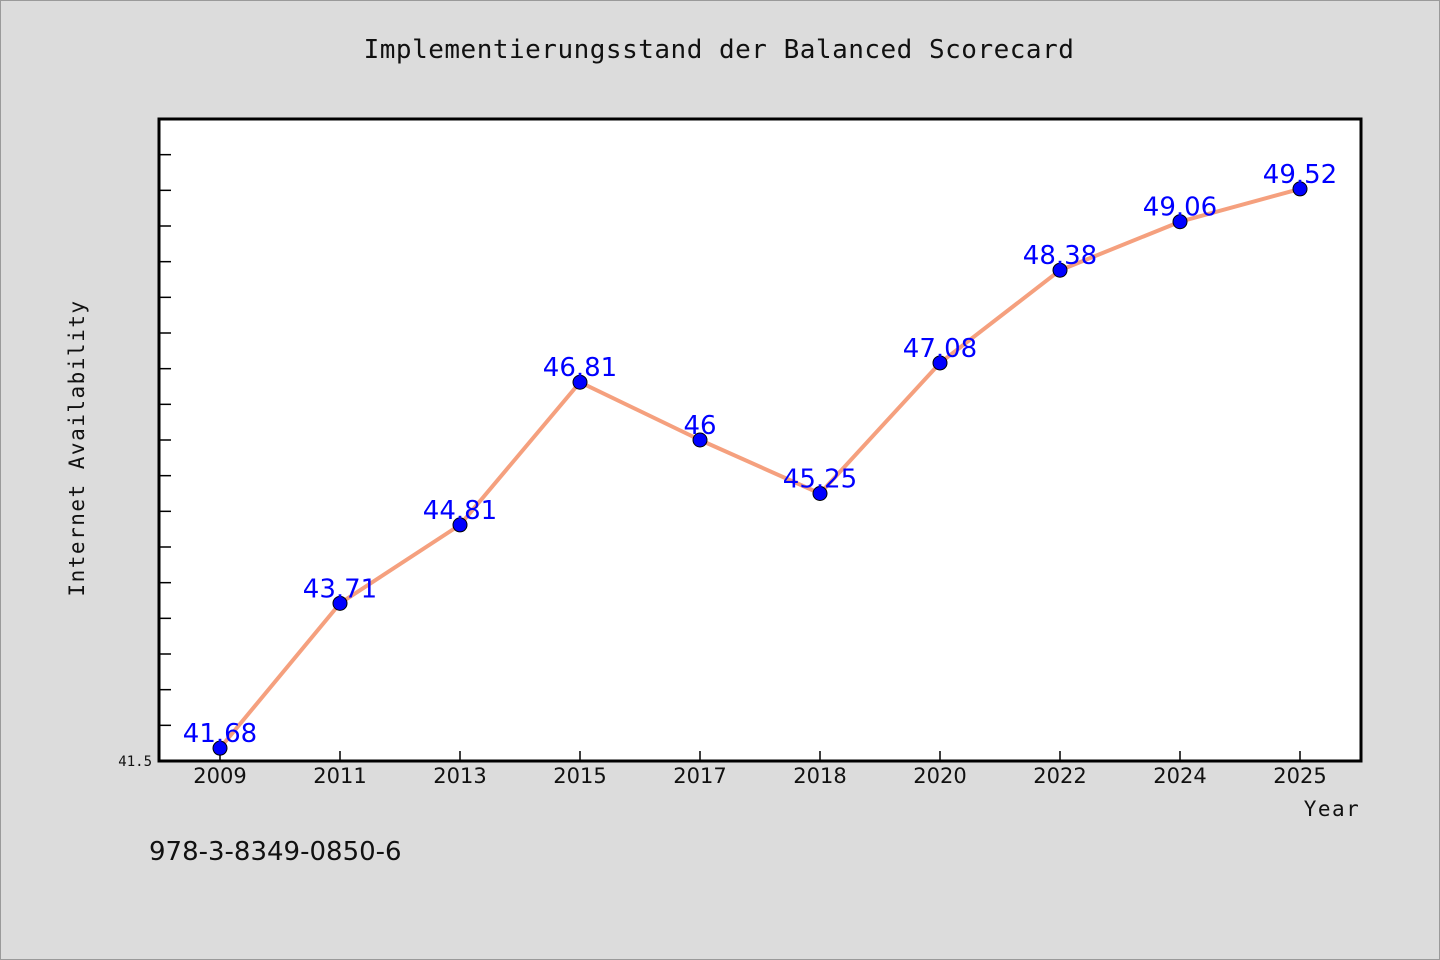 The height and width of the screenshot is (960, 1440). Describe the element at coordinates (77, 447) in the screenshot. I see `y-axis-label: Internet Availability` at that location.